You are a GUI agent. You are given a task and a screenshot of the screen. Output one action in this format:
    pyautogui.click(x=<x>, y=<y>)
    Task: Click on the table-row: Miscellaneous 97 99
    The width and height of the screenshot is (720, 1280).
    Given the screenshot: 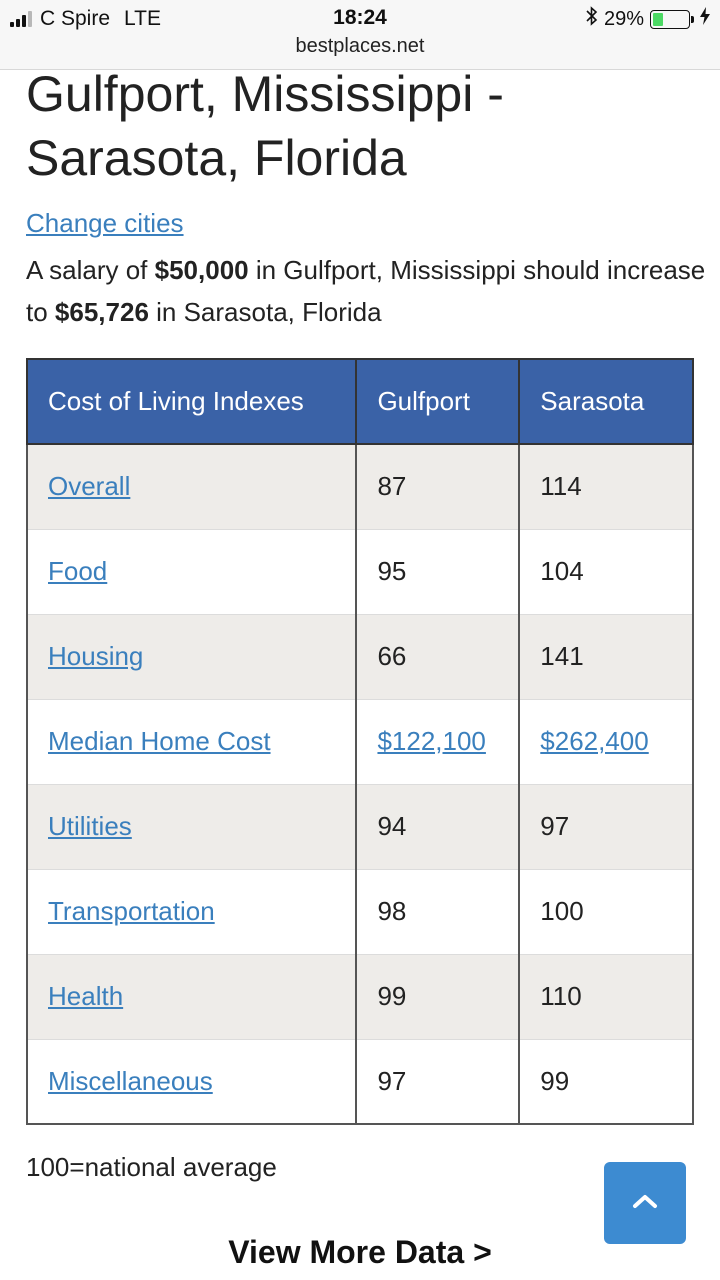 What is the action you would take?
    pyautogui.click(x=359, y=1081)
    